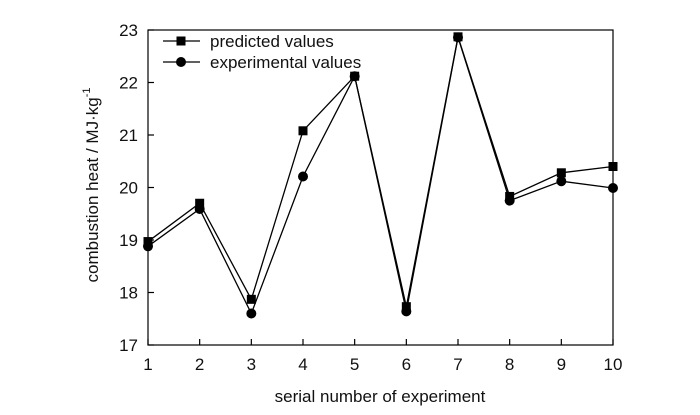 This screenshot has width=700, height=415. What do you see at coordinates (87, 93) in the screenshot?
I see `y-axis-title-superscript: -1` at bounding box center [87, 93].